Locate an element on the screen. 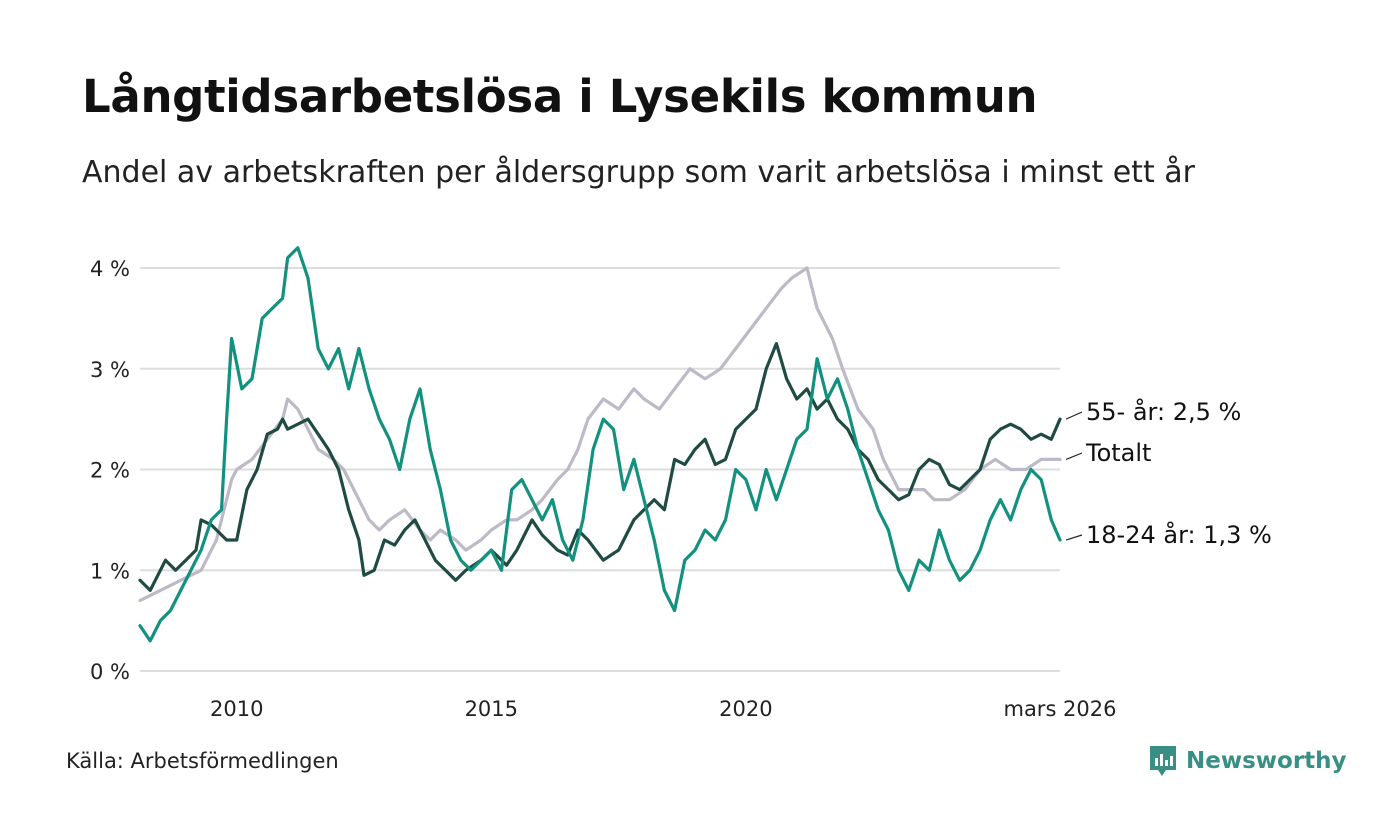 Image resolution: width=1400 pixels, height=840 pixels. chart-title: Långtidsarbetslösa i Lysekils kommun is located at coordinates (560, 96).